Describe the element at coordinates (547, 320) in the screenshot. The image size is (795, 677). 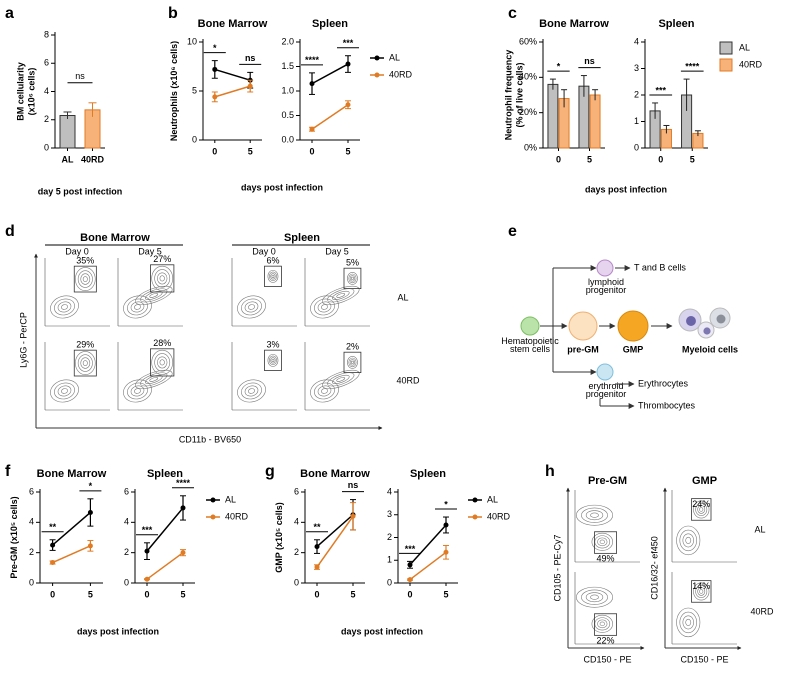
I see `connector` at that location.